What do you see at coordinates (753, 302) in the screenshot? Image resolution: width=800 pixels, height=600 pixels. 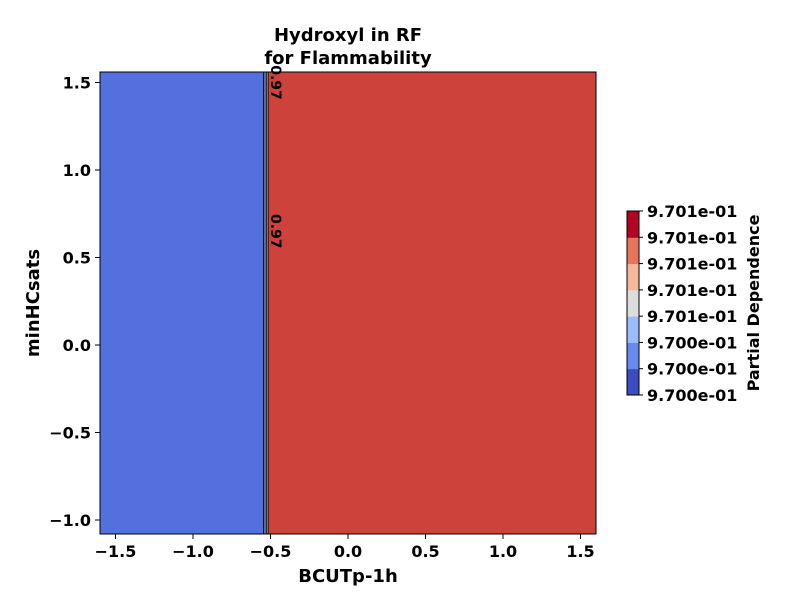 I see `colorbar-label: Partial Dependence` at bounding box center [753, 302].